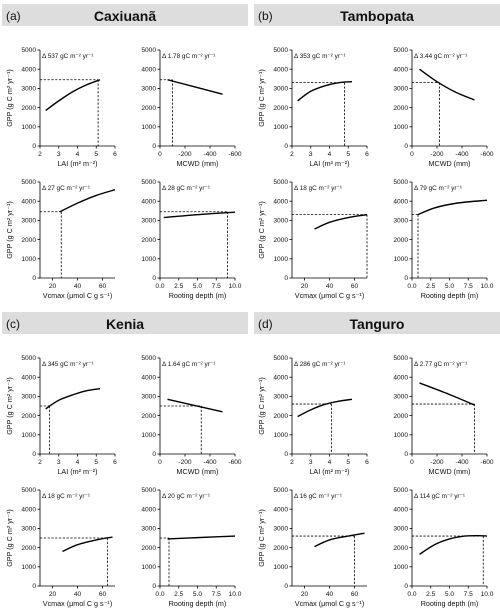 The height and width of the screenshot is (616, 500). What do you see at coordinates (320, 56) in the screenshot?
I see `delta-annotation: Δ 353 gC m⁻² yr⁻¹` at bounding box center [320, 56].